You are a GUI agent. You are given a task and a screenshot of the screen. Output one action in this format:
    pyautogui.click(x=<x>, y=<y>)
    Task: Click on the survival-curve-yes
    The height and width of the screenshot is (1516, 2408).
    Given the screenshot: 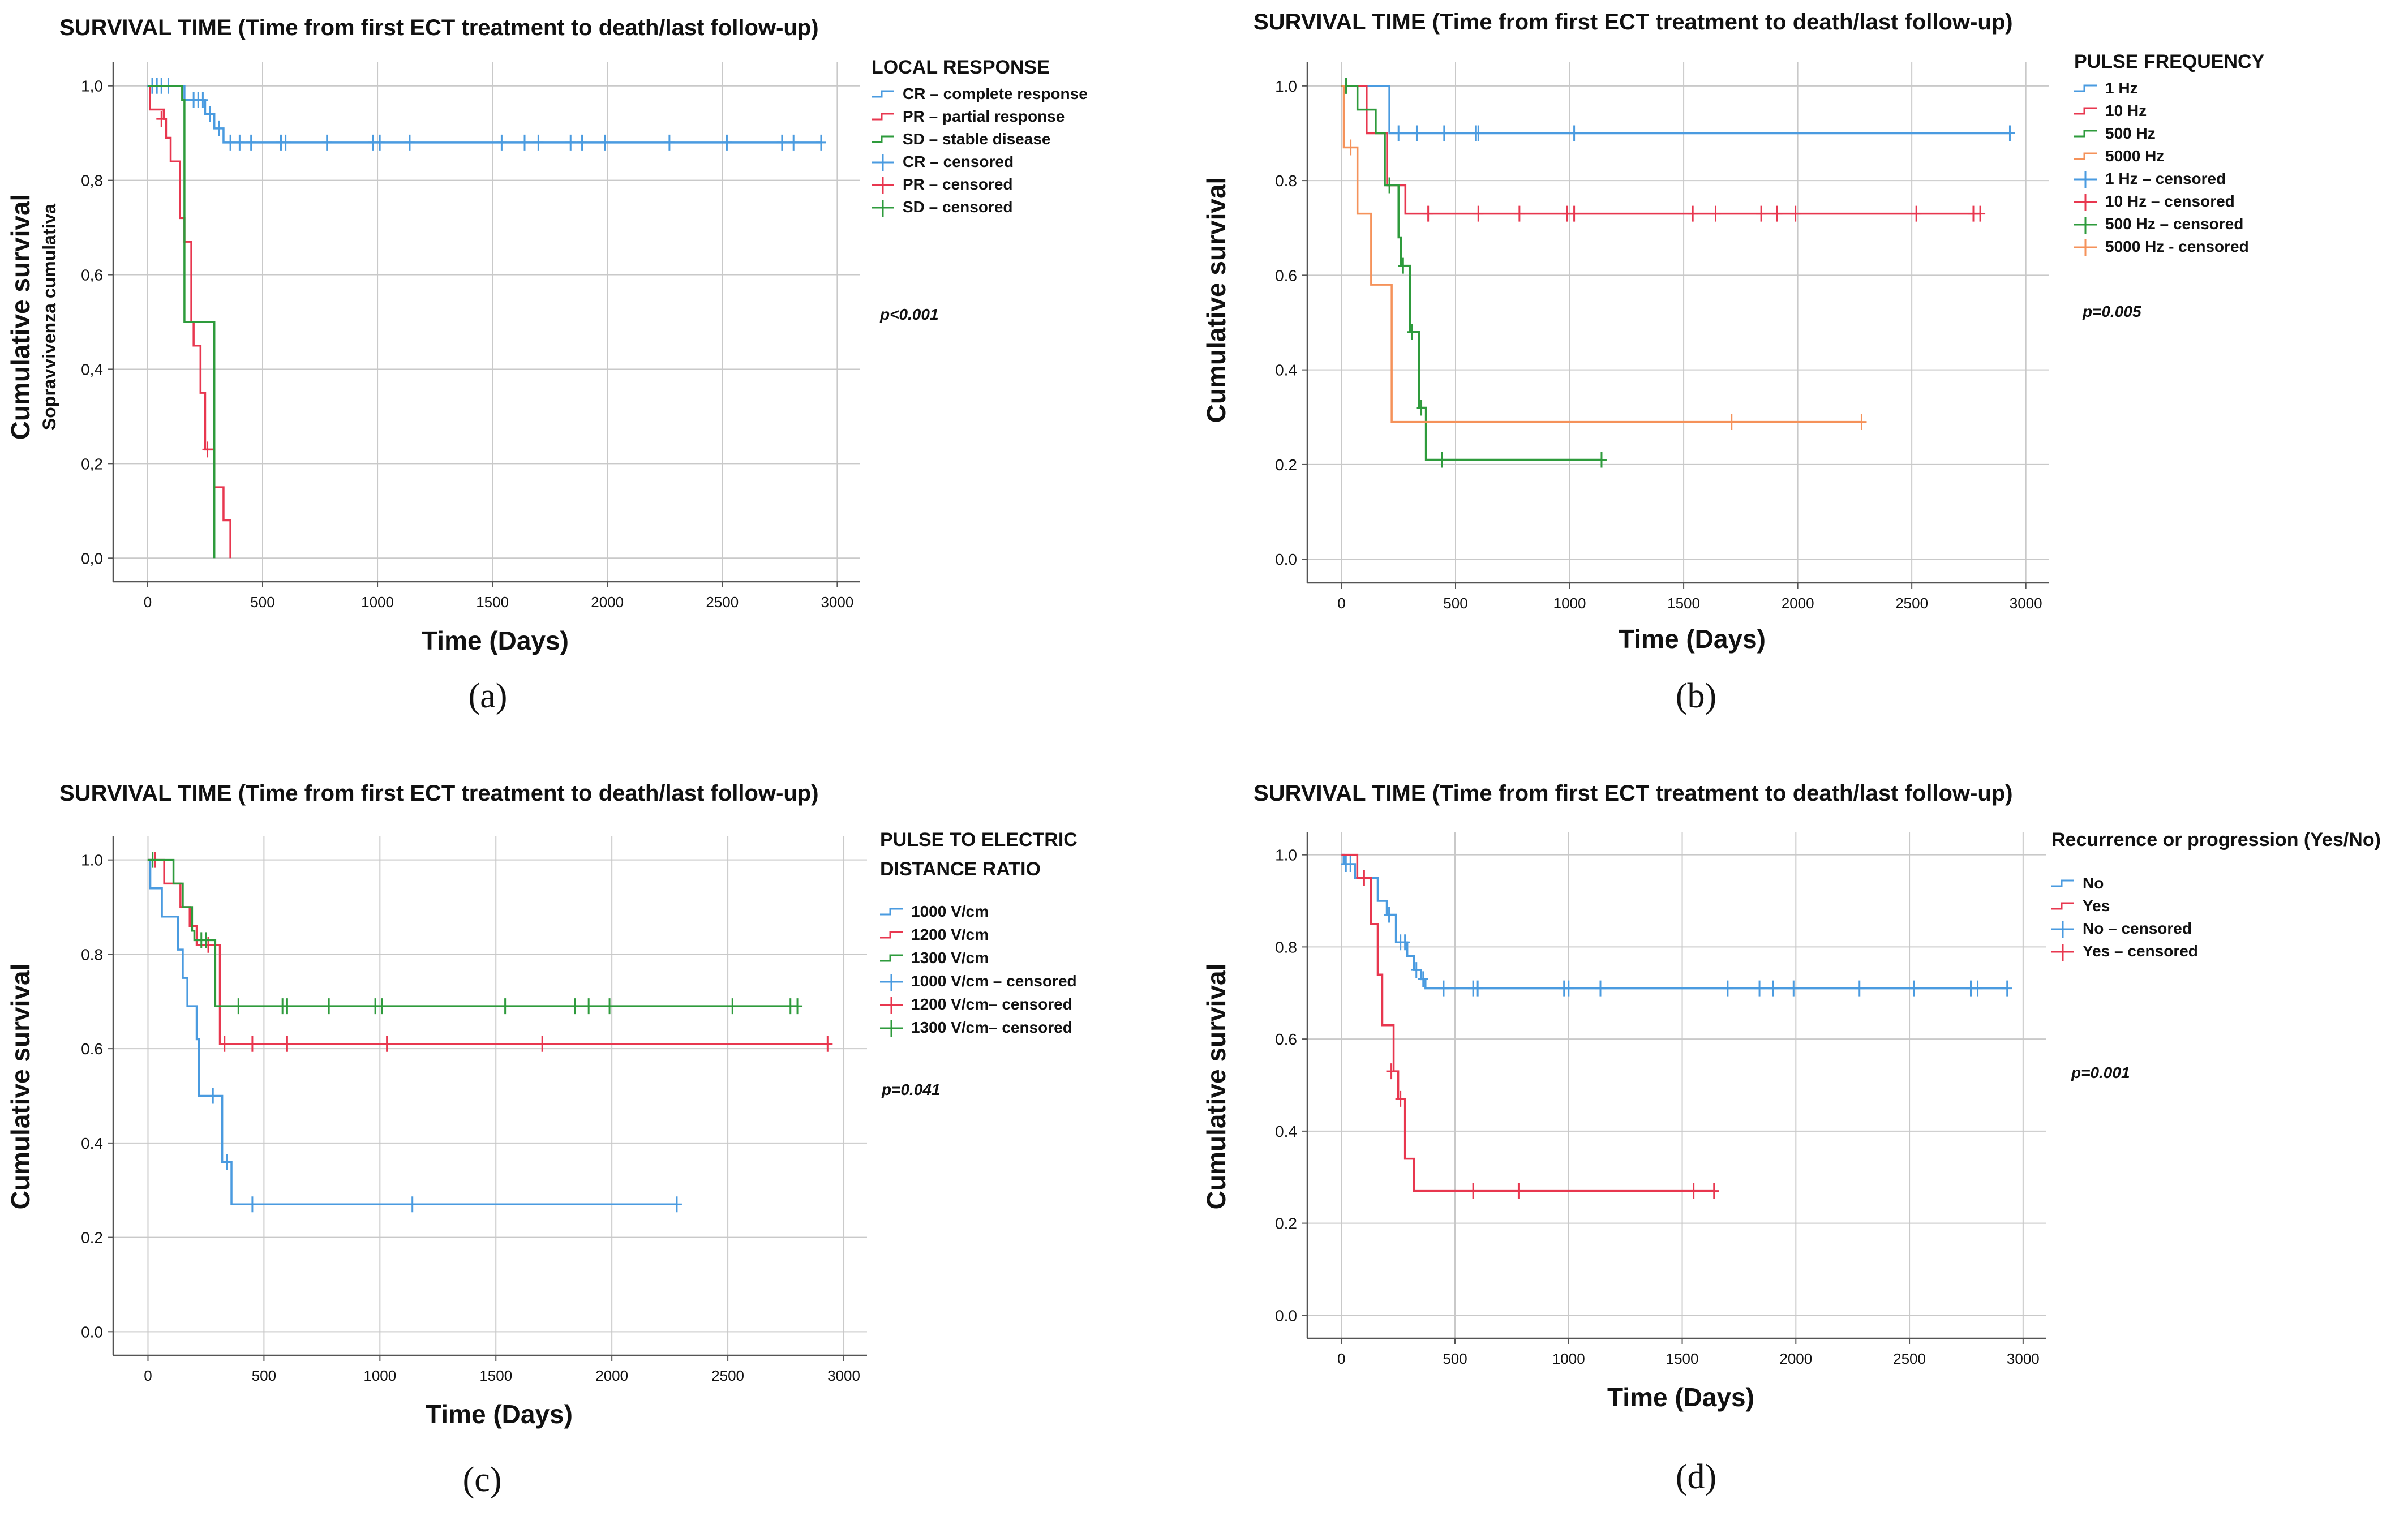 What is the action you would take?
    pyautogui.click(x=1527, y=1022)
    